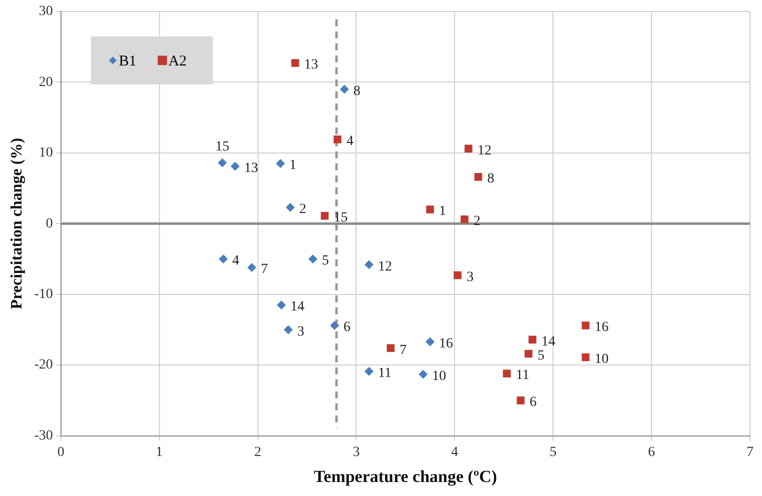 This screenshot has height=496, width=762. What do you see at coordinates (454, 452) in the screenshot?
I see `x-tick-label: 4` at bounding box center [454, 452].